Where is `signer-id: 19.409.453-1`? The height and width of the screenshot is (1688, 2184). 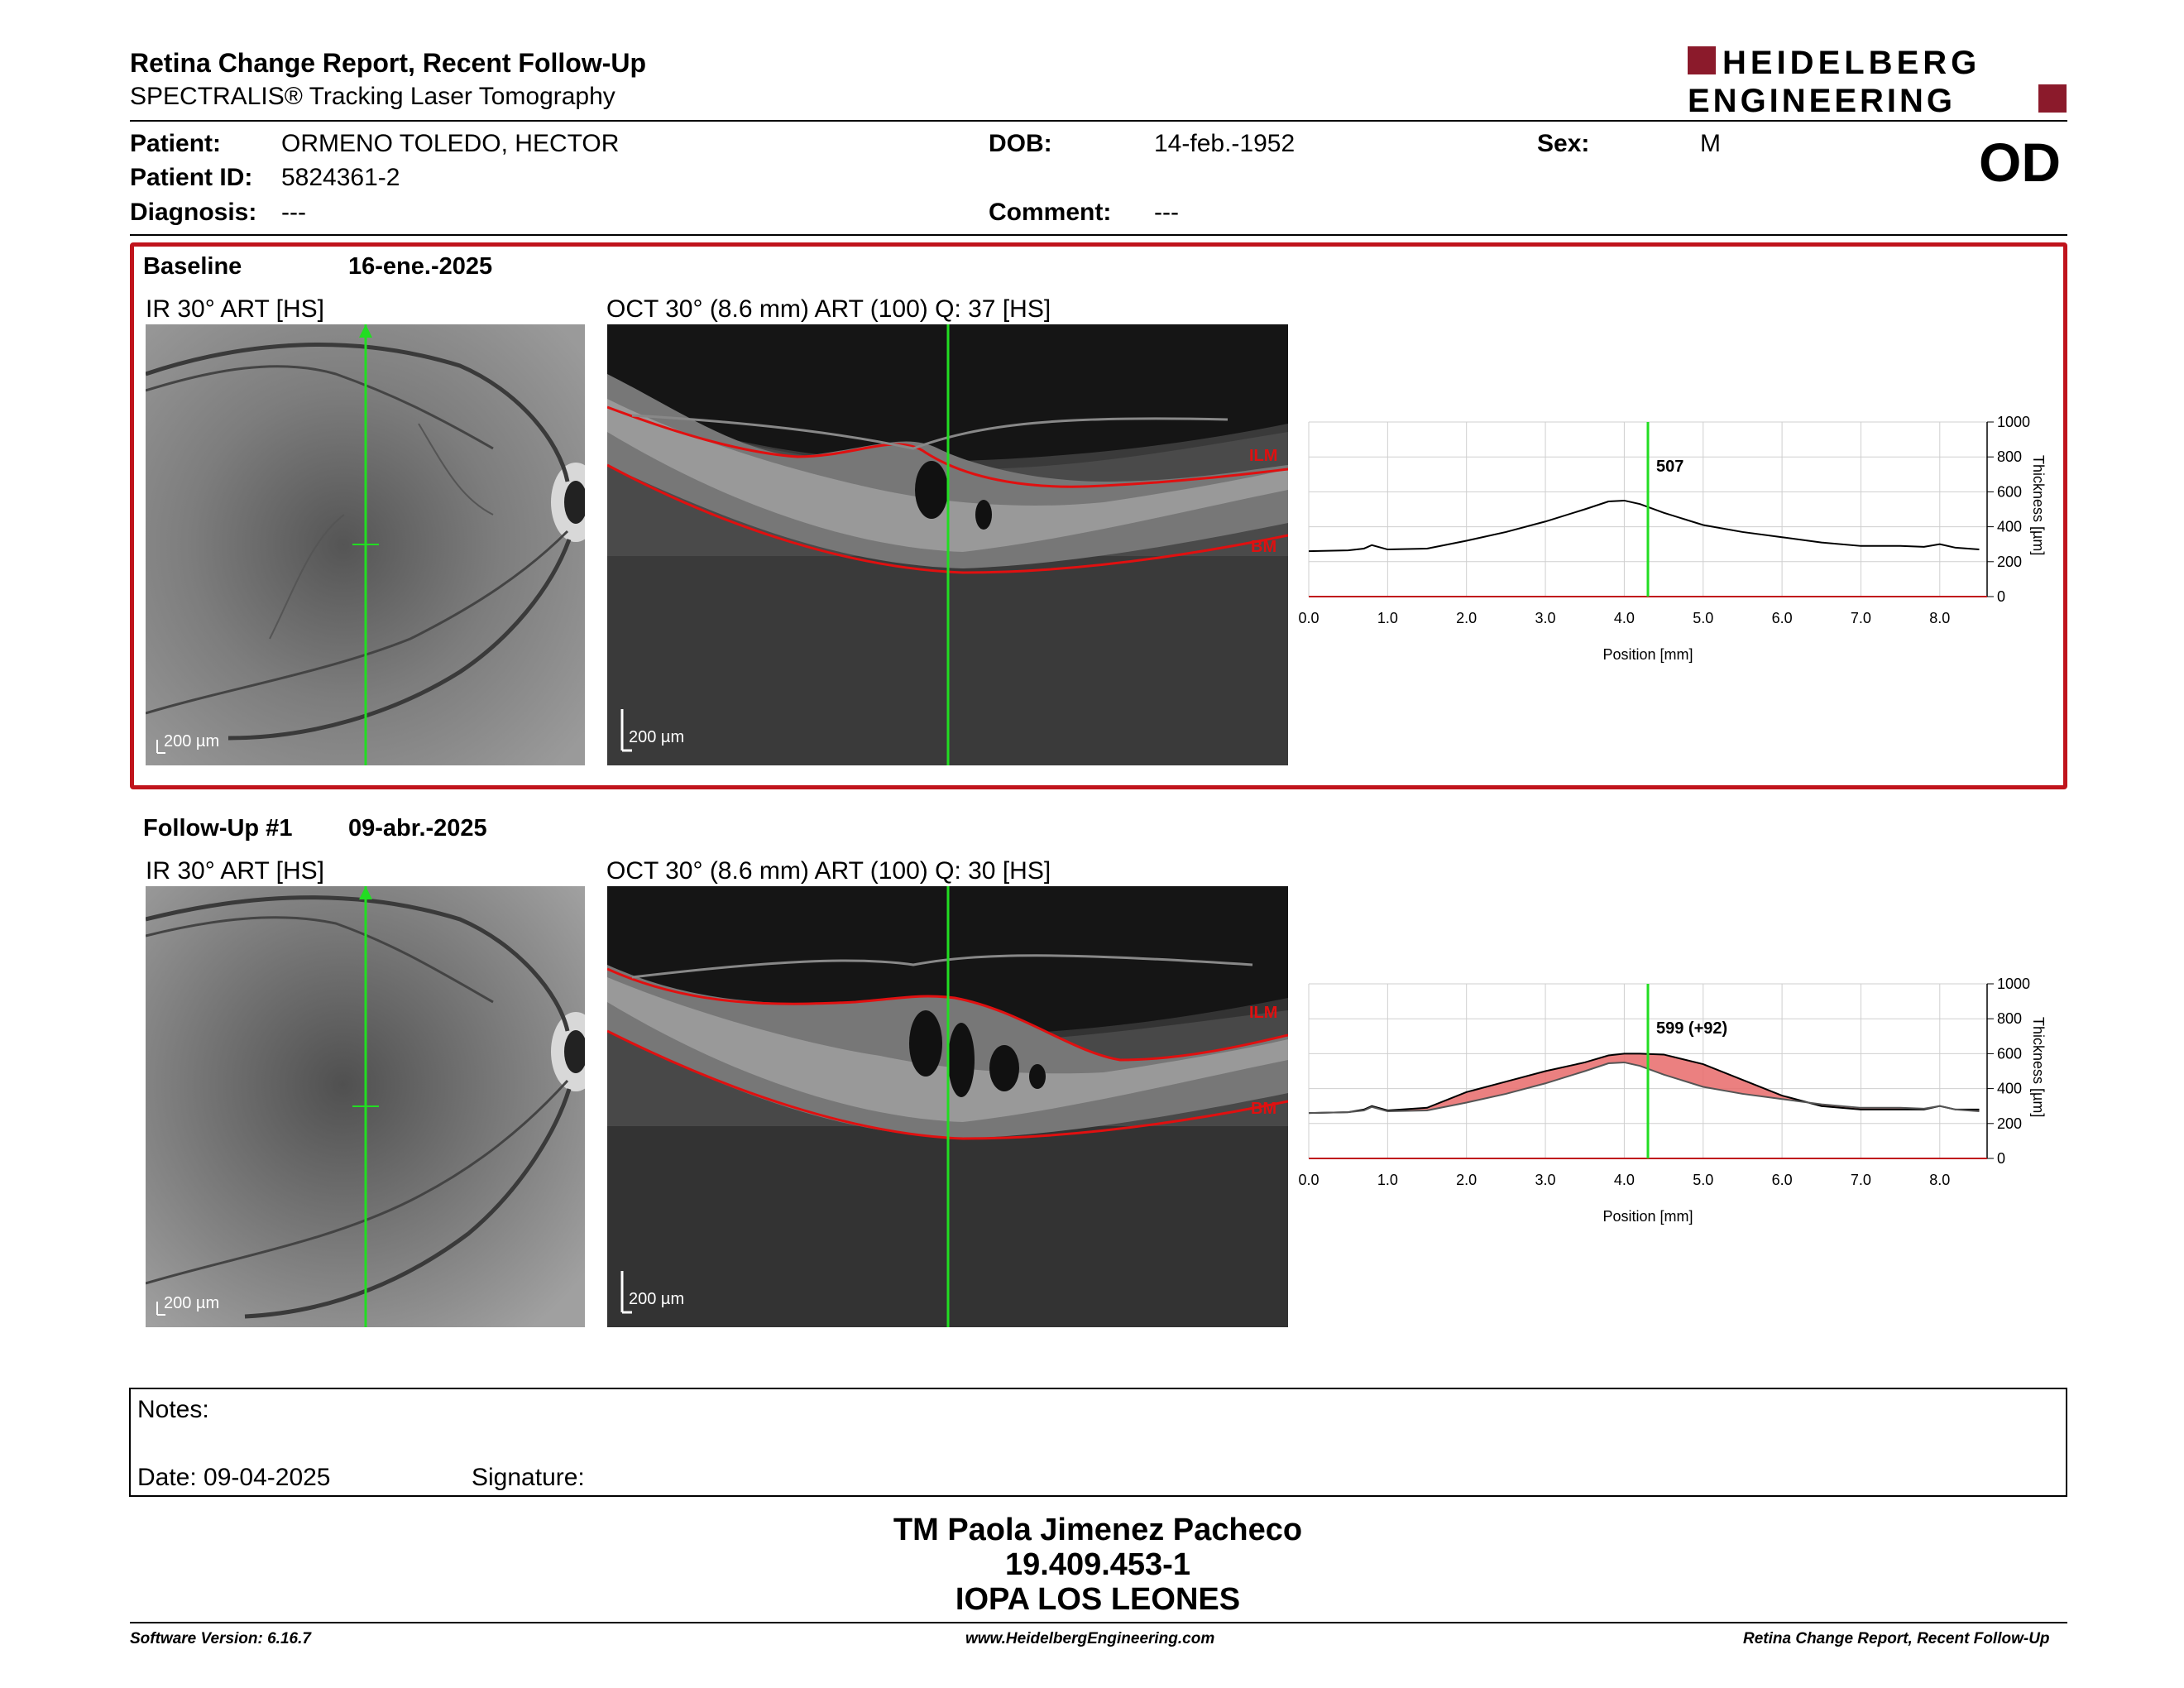 signer-id: 19.409.453-1 is located at coordinates (1097, 1564).